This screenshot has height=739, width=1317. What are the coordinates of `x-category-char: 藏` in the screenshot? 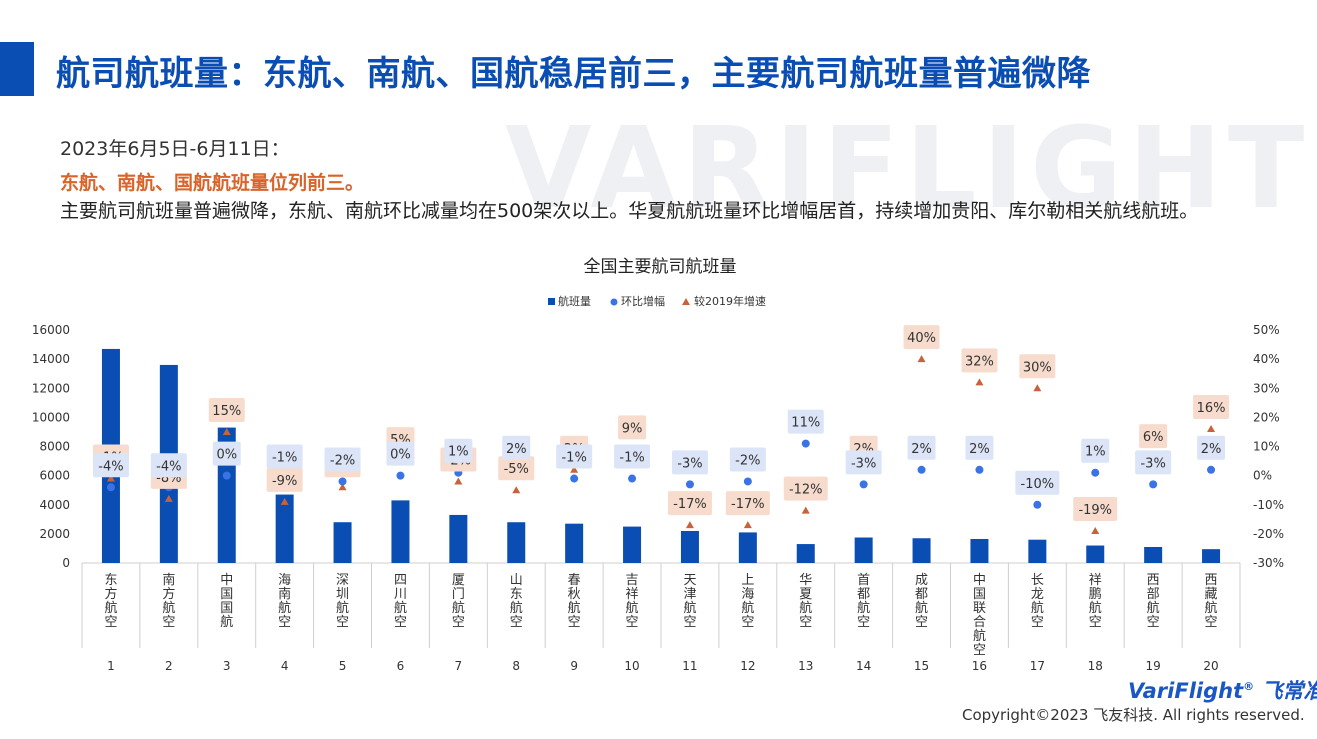 It's located at (1211, 594).